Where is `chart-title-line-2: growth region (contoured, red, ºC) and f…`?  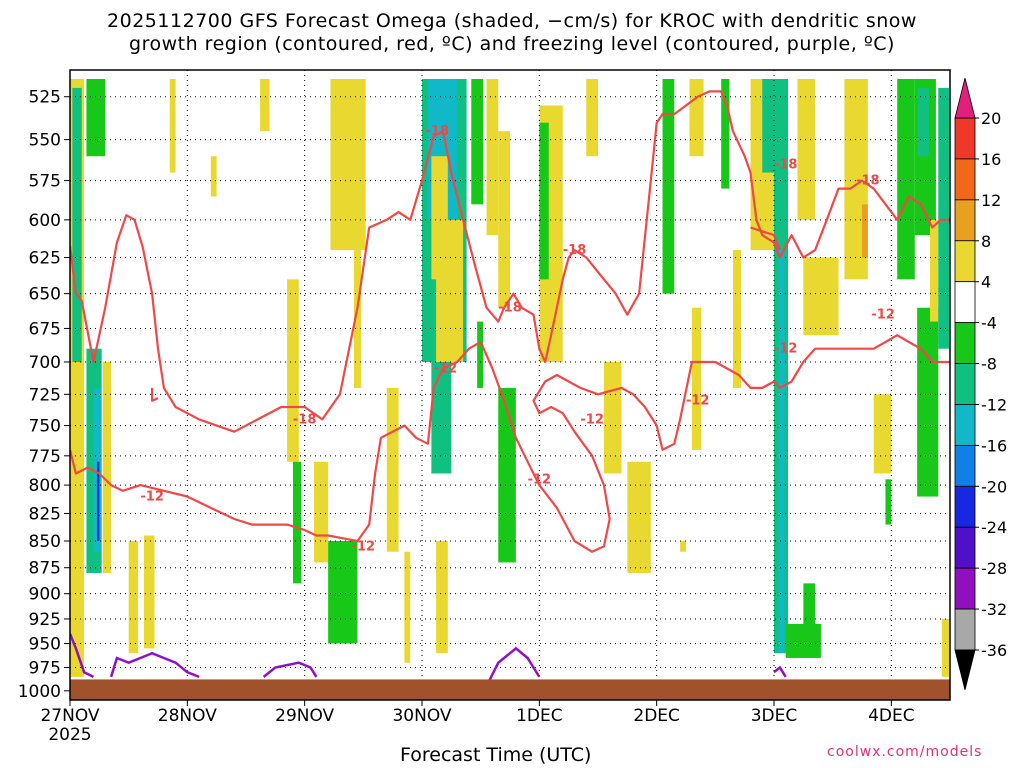 chart-title-line-2: growth region (contoured, red, ºC) and f… is located at coordinates (512, 44).